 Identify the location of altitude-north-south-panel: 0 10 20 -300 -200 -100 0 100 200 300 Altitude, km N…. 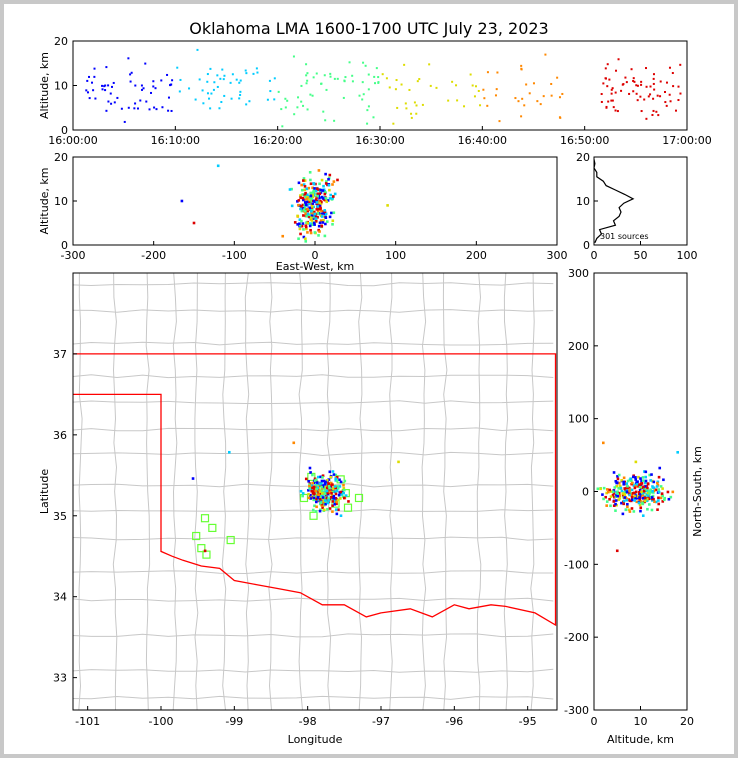
(634, 506).